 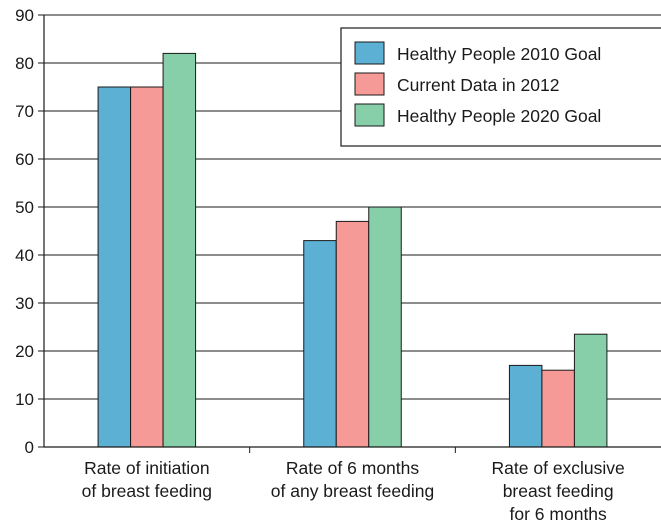 I want to click on y-tick-labels: 0 10 20 30 40 50 60 70 80 90, so click(x=24, y=231).